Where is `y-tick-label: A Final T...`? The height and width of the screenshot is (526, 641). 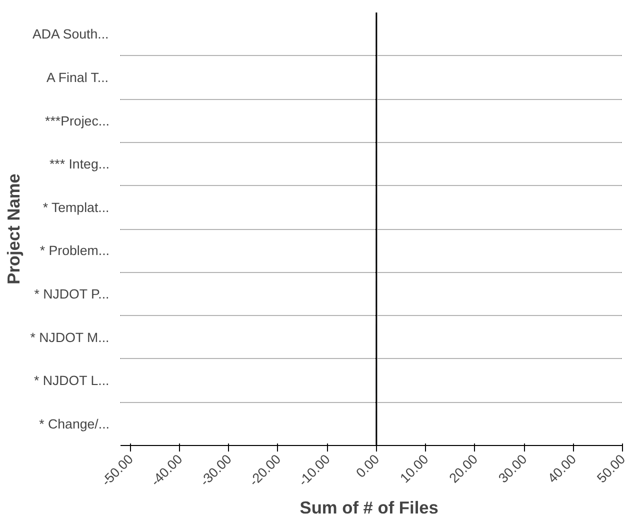
y-tick-label: A Final T... is located at coordinates (77, 77).